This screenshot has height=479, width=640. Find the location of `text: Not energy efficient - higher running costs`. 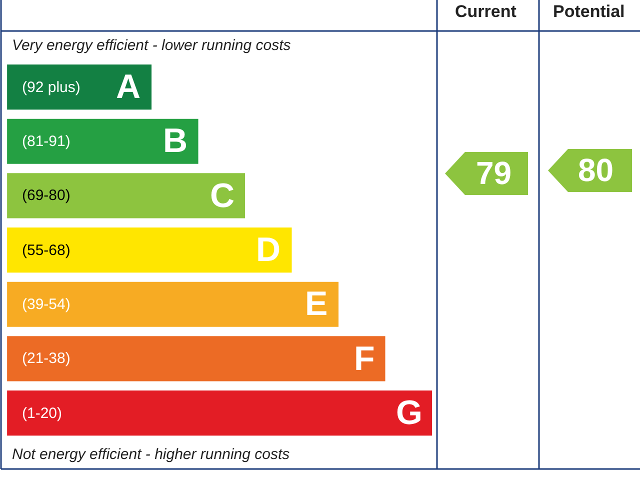

text: Not energy efficient - higher running costs is located at coordinates (151, 454).